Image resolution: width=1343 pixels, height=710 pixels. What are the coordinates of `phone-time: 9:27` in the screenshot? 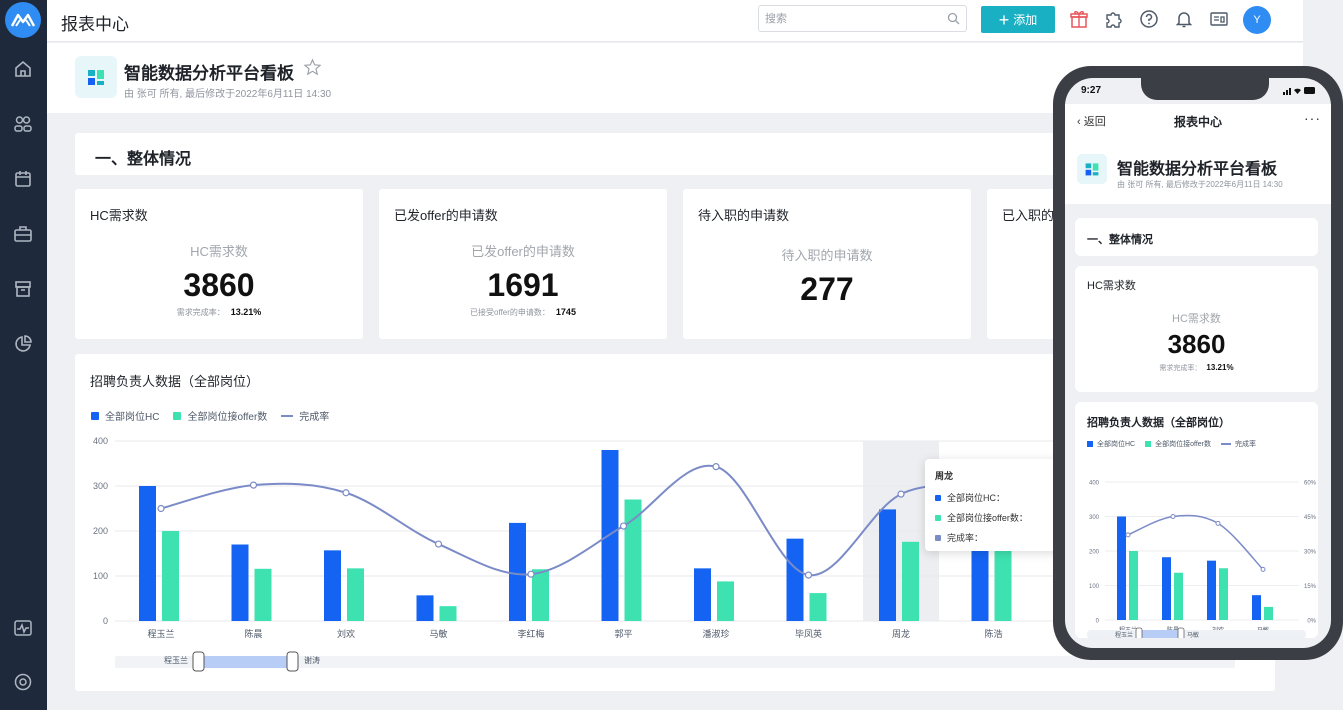 It's located at (1091, 90).